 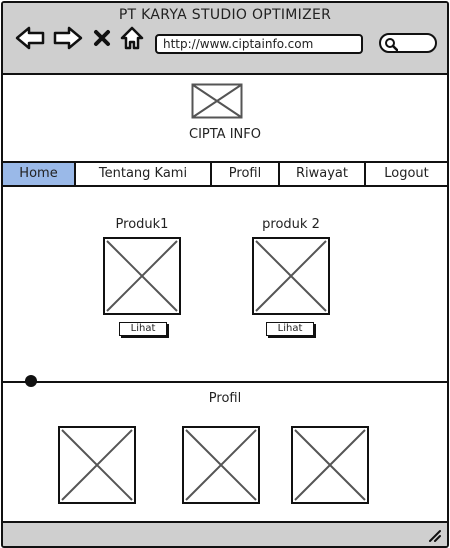 What do you see at coordinates (225, 398) in the screenshot?
I see `profil-section-title: Profil` at bounding box center [225, 398].